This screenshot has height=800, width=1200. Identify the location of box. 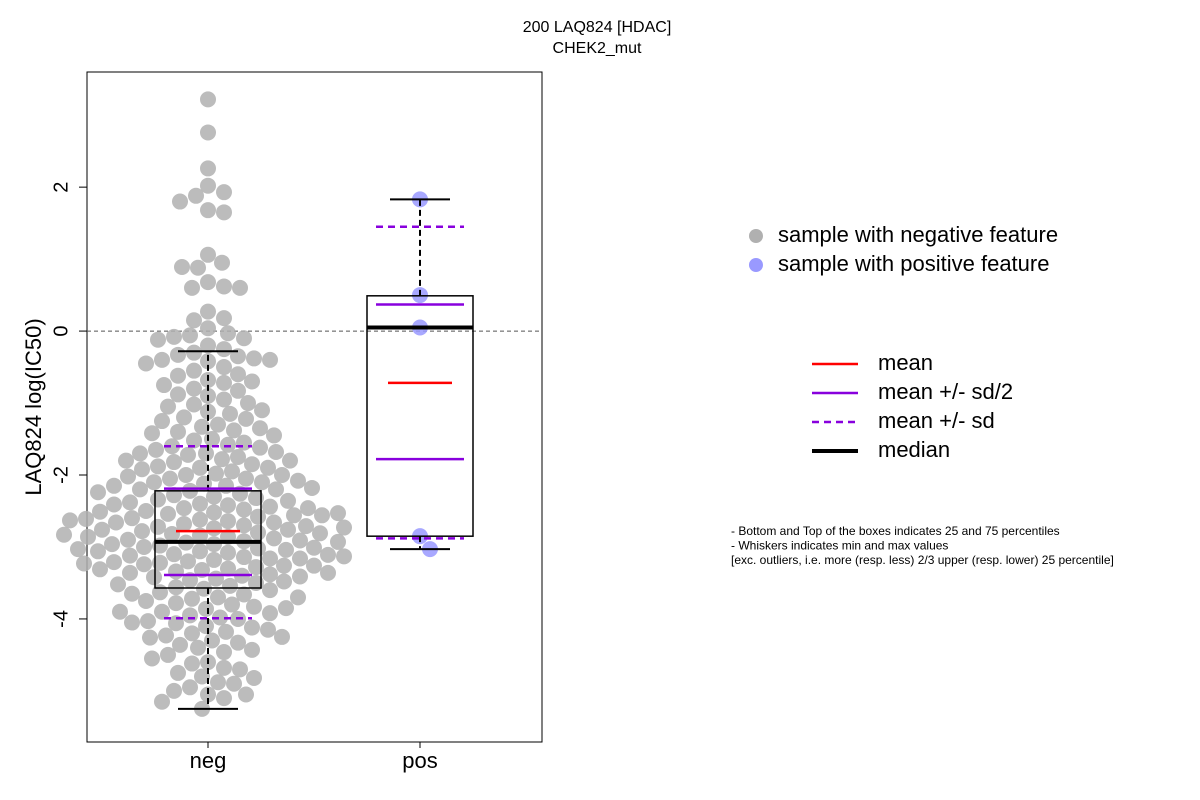
(208, 539).